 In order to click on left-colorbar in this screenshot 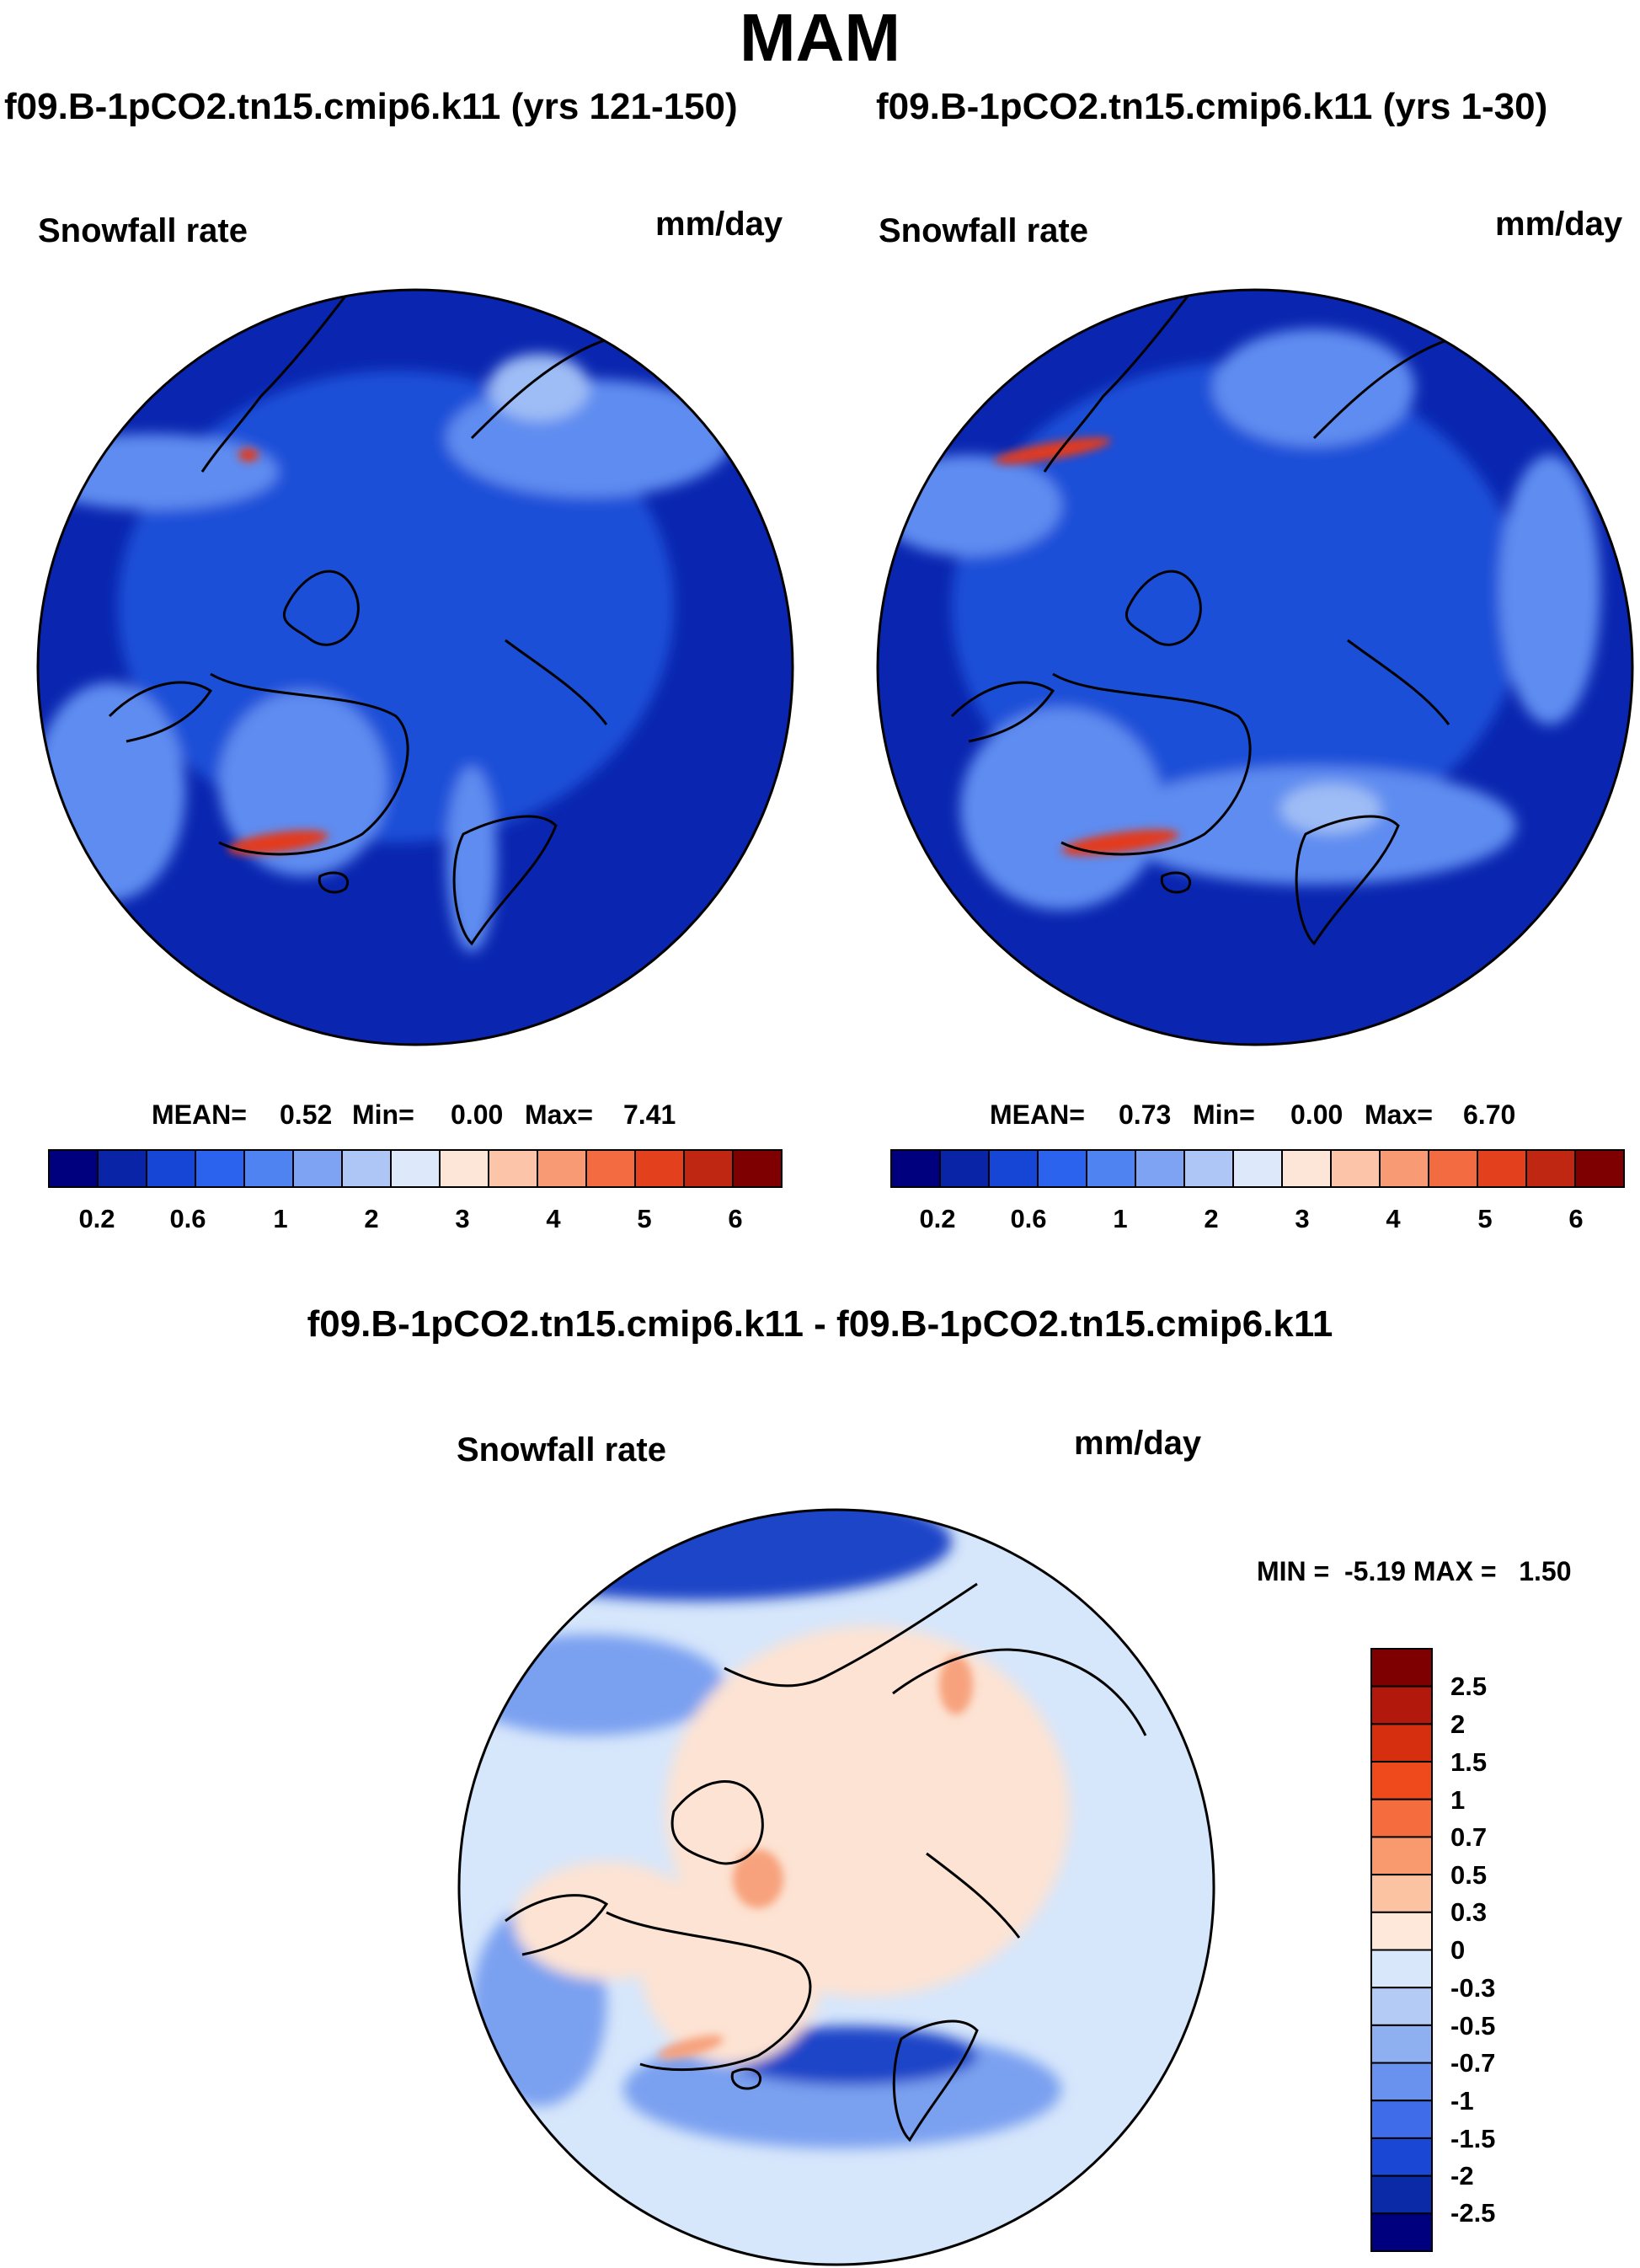, I will do `click(415, 1168)`.